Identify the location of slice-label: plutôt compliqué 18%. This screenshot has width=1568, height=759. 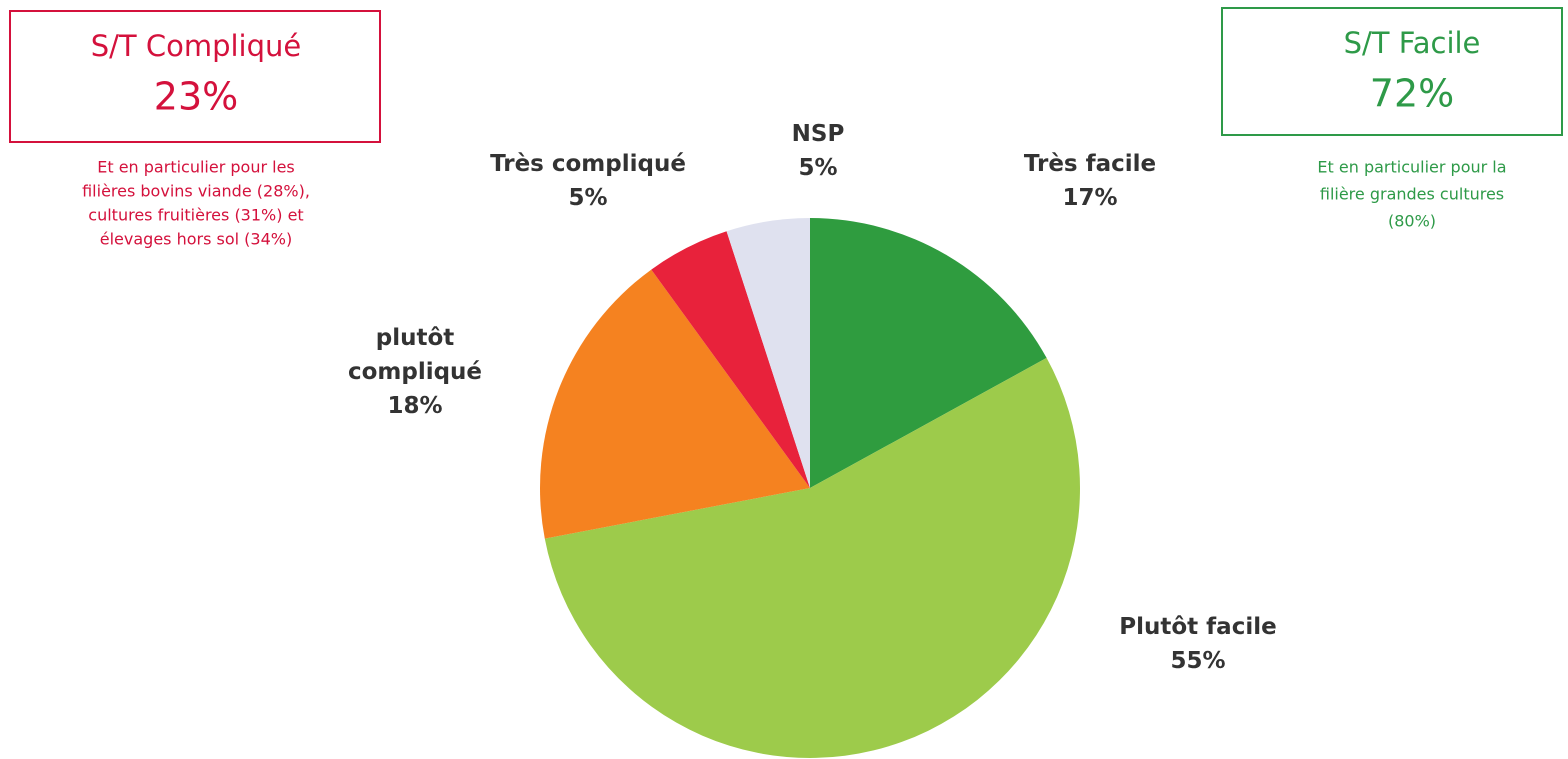
(415, 372).